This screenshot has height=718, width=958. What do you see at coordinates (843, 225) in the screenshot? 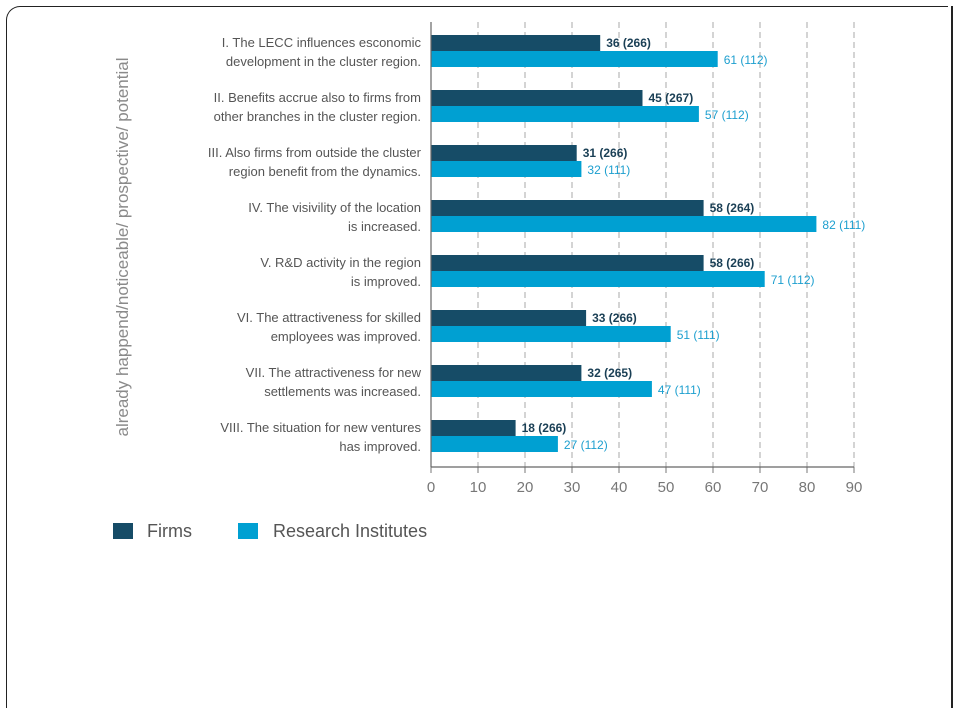
I see `data-label-research-institutes: 82 (111)` at bounding box center [843, 225].